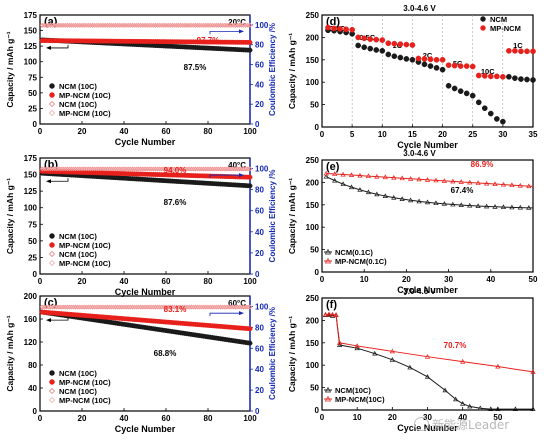 This screenshot has width=550, height=442. Describe the element at coordinates (352, 134) in the screenshot. I see `x-tick-label: 5` at that location.